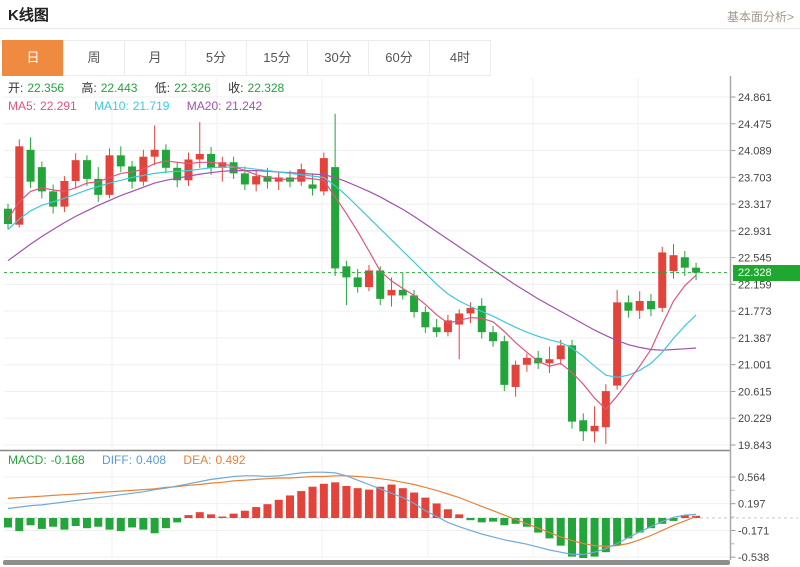 This screenshot has height=567, width=800. Describe the element at coordinates (216, 58) in the screenshot. I see `period-tab-5分: 5分` at that location.